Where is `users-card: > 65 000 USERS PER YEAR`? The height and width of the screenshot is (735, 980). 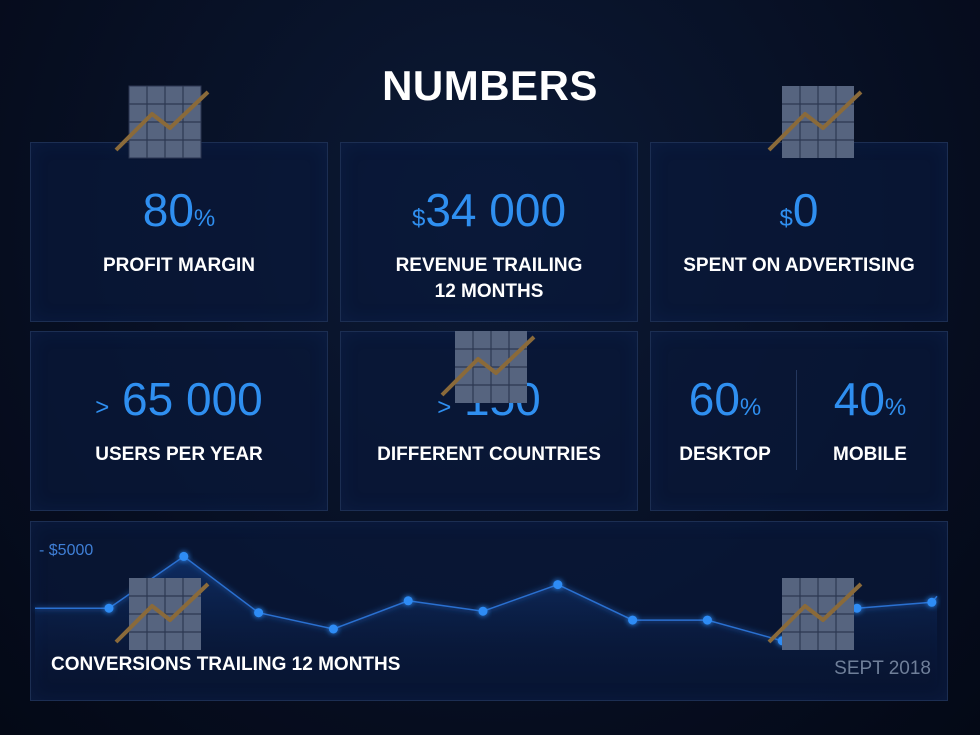
users-card: > 65 000 USERS PER YEAR is located at coordinates (179, 421).